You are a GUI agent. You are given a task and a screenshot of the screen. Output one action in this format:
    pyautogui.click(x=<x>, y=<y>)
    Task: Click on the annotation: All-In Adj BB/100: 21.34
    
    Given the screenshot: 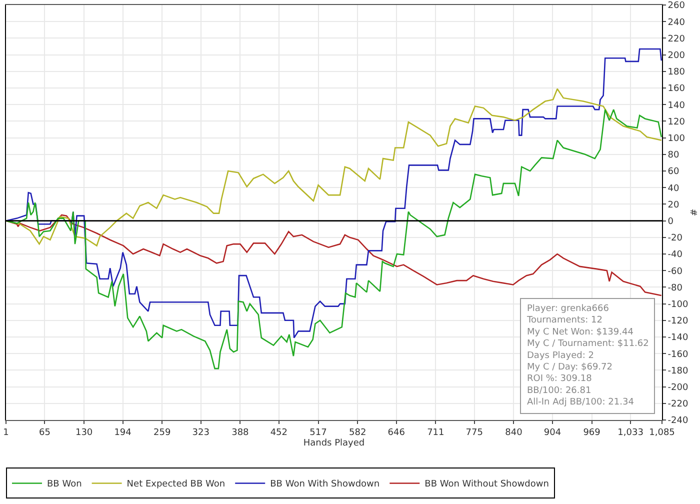 What is the action you would take?
    pyautogui.click(x=580, y=403)
    